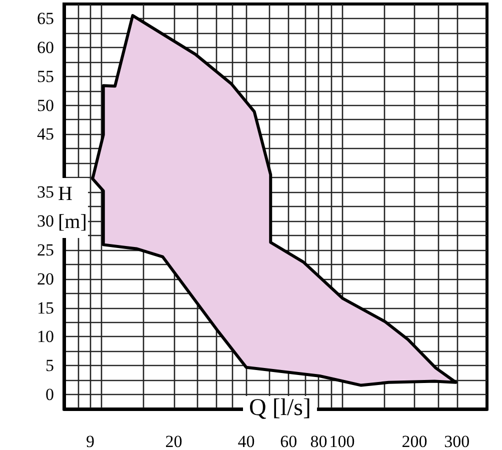  I want to click on y-tick-label: 15, so click(45, 308).